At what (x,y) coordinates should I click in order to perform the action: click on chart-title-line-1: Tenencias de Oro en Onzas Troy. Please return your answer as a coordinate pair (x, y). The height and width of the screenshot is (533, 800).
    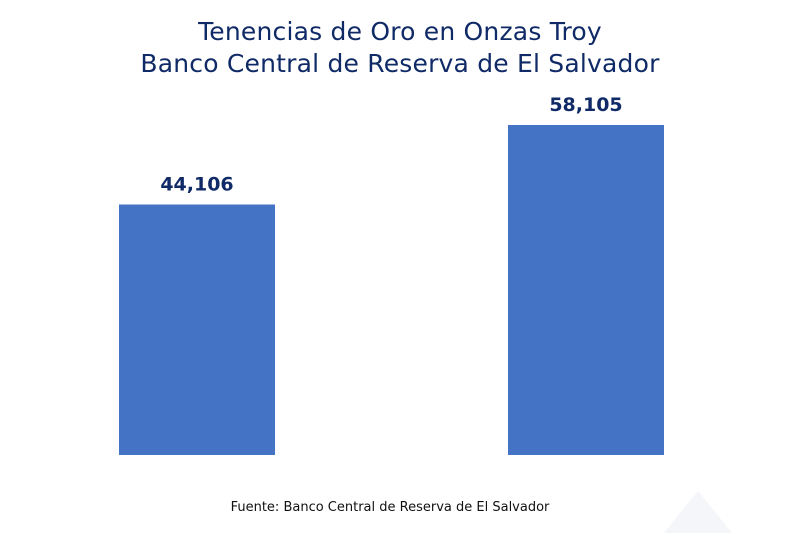
    Looking at the image, I should click on (400, 31).